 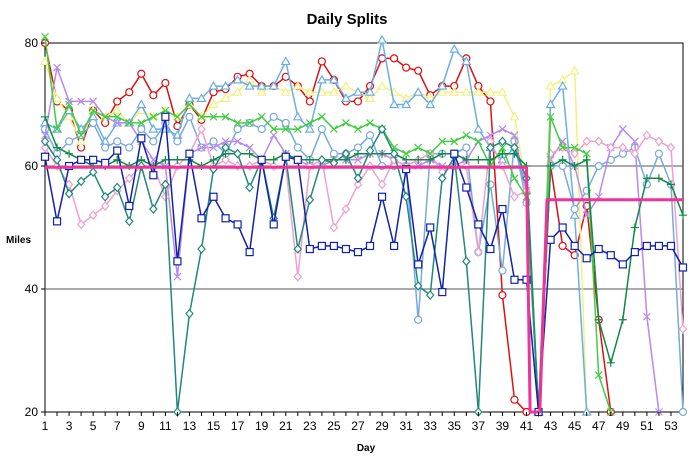 I want to click on x-tick-label: 13, so click(x=190, y=426).